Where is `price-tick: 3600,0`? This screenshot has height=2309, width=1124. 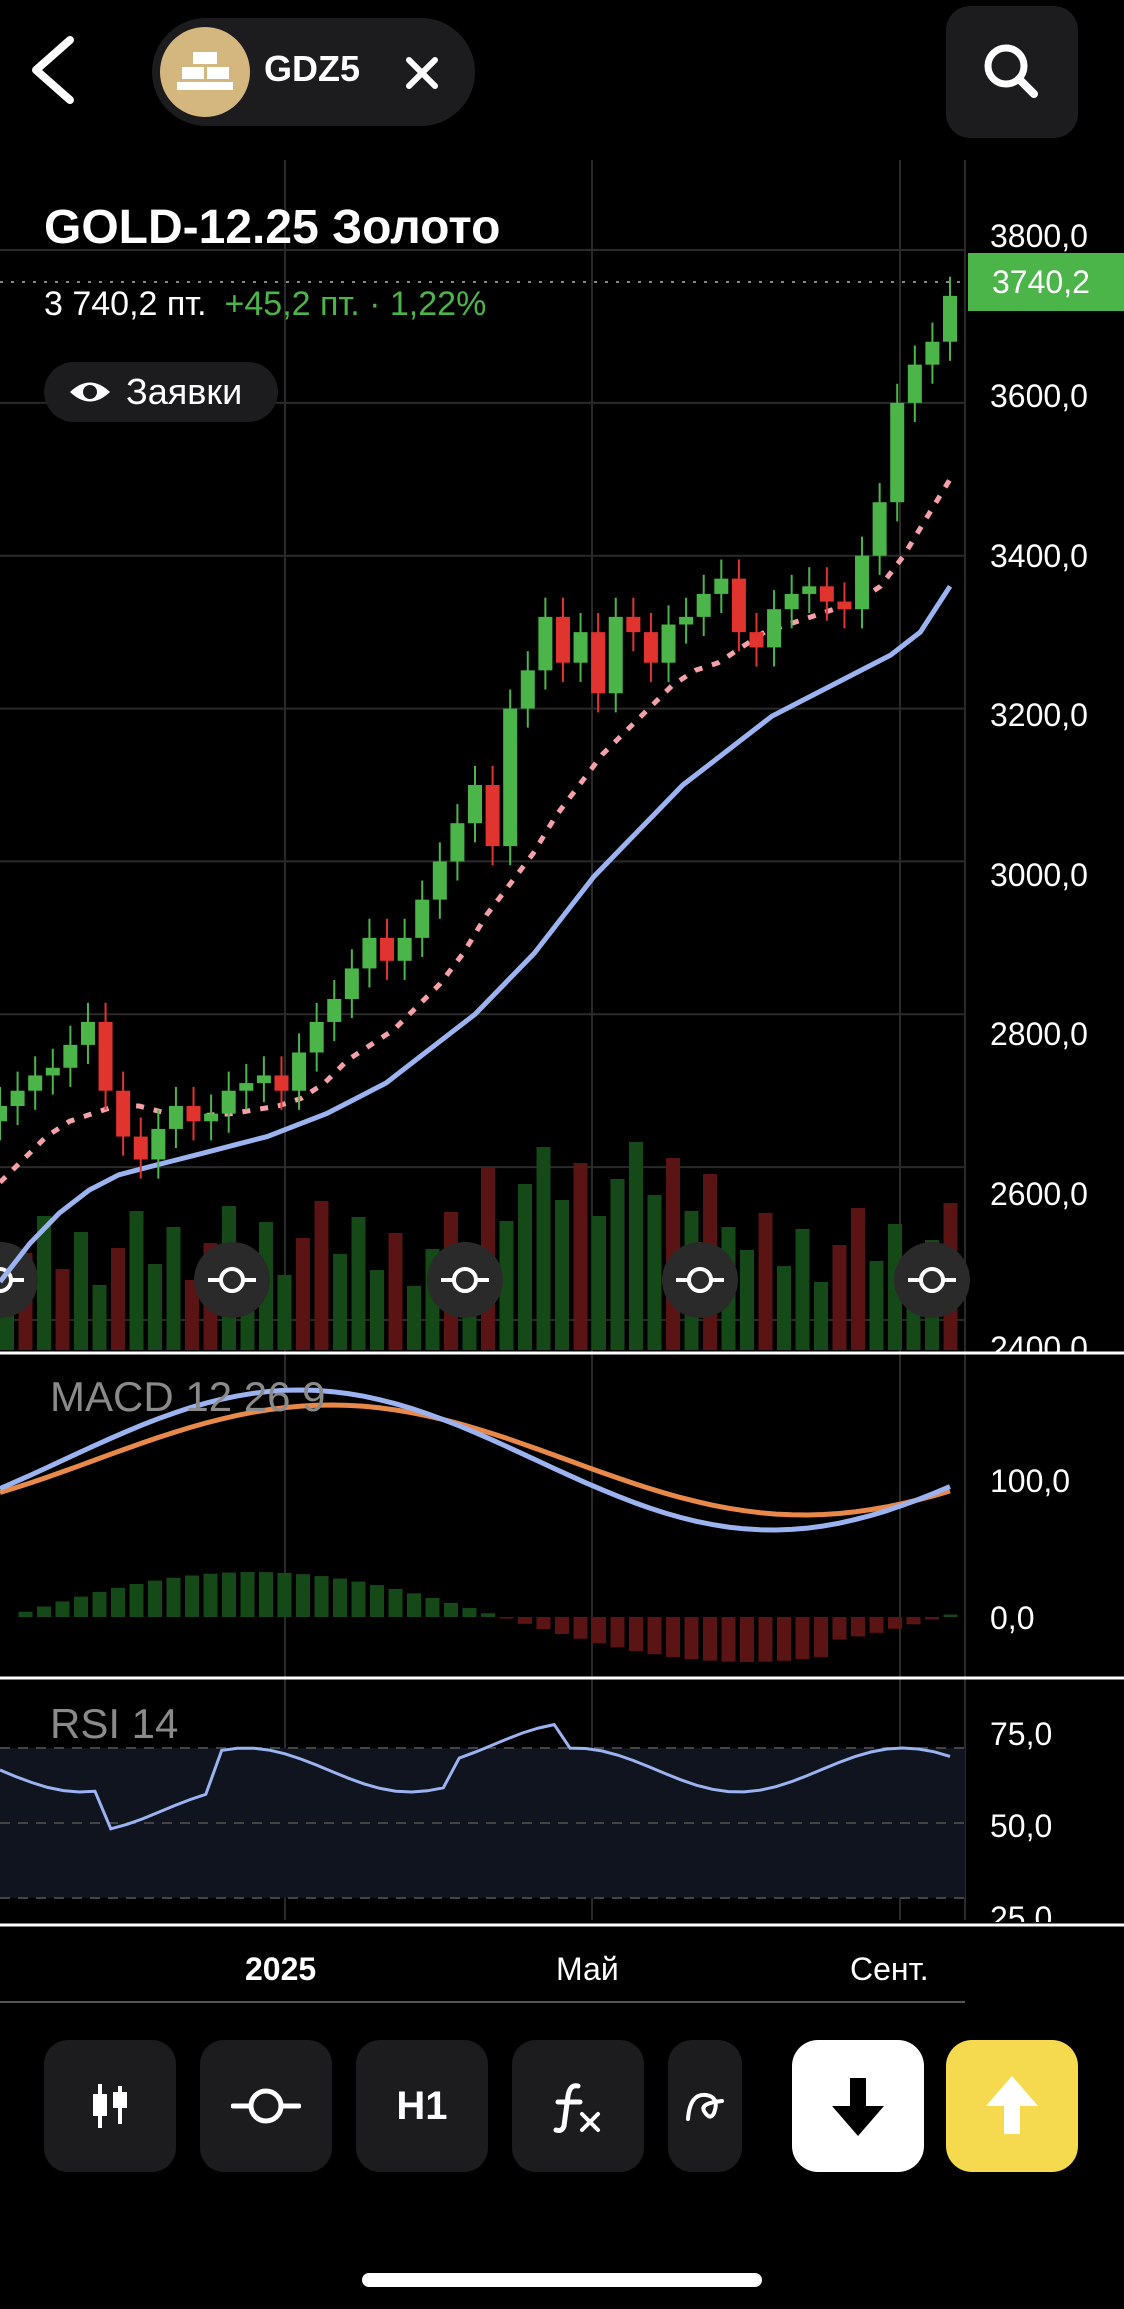
price-tick: 3600,0 is located at coordinates (1039, 396).